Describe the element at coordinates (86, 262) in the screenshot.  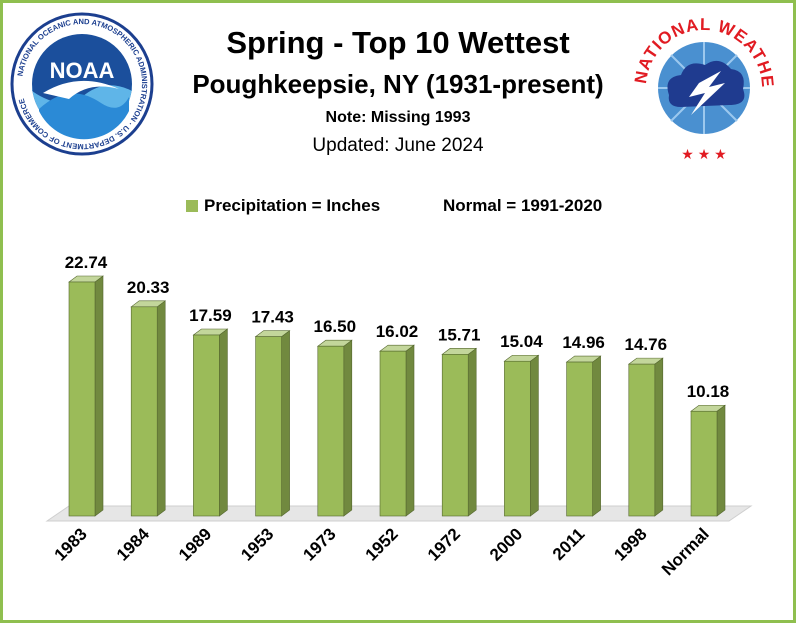
I see `data-label: 22.74` at that location.